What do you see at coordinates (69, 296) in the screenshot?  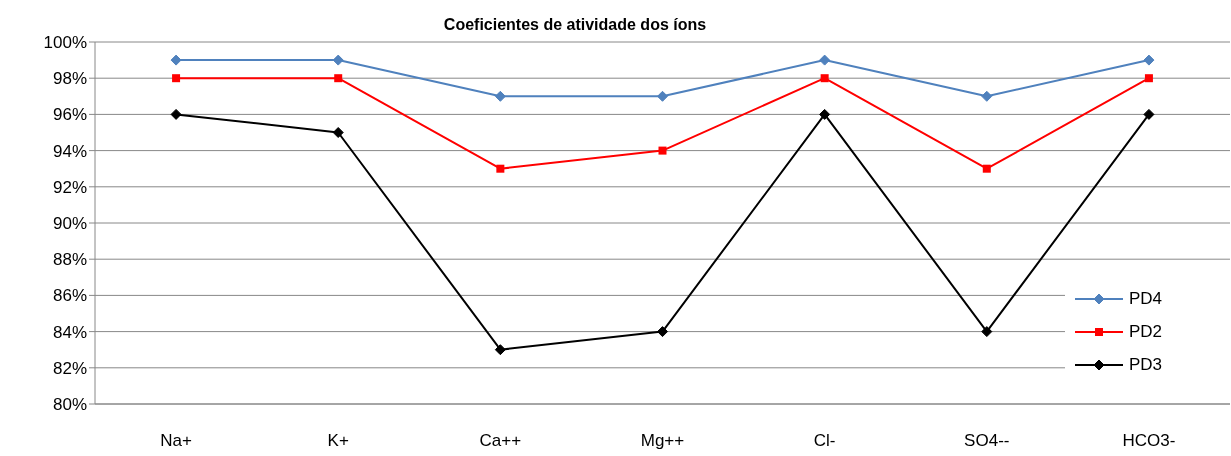 I see `y-tick-label: 86%` at bounding box center [69, 296].